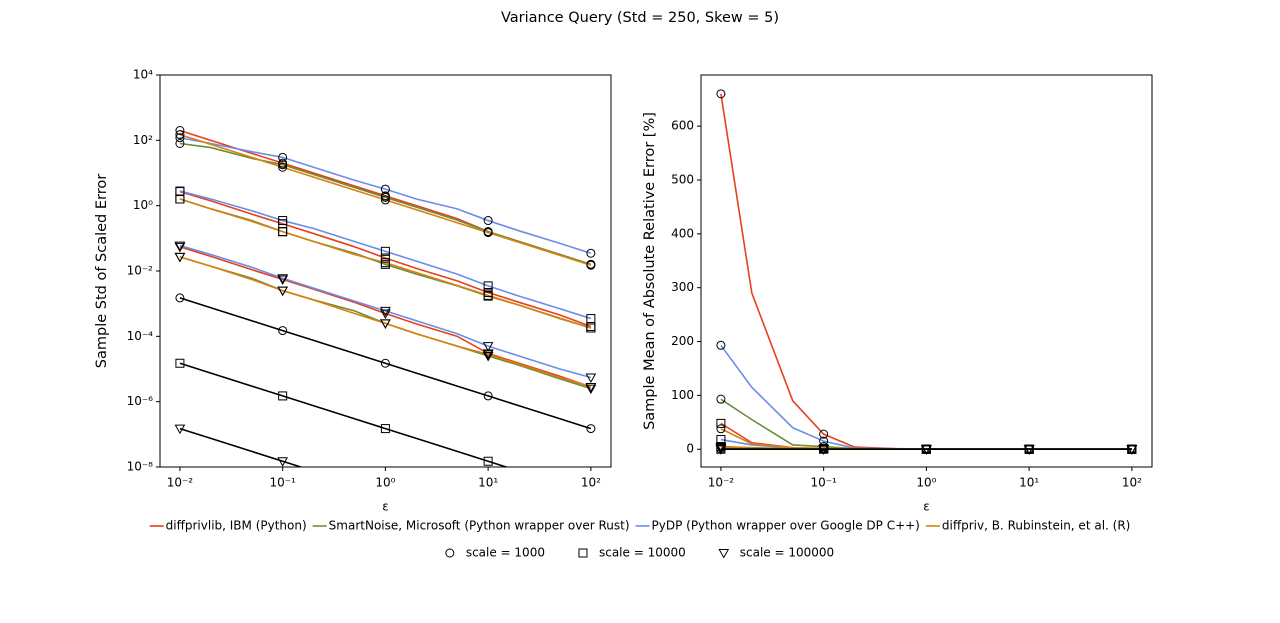  Describe the element at coordinates (140, 467) in the screenshot. I see `y-tick-label: 10⁻⁸` at that location.